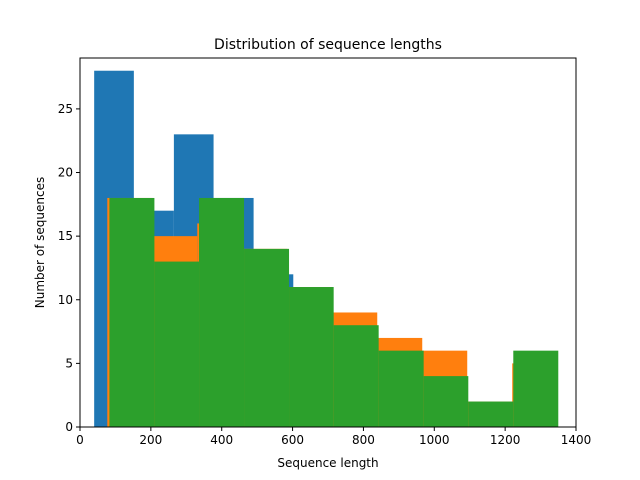 The height and width of the screenshot is (480, 640). I want to click on y-tick-label: 20, so click(65, 173).